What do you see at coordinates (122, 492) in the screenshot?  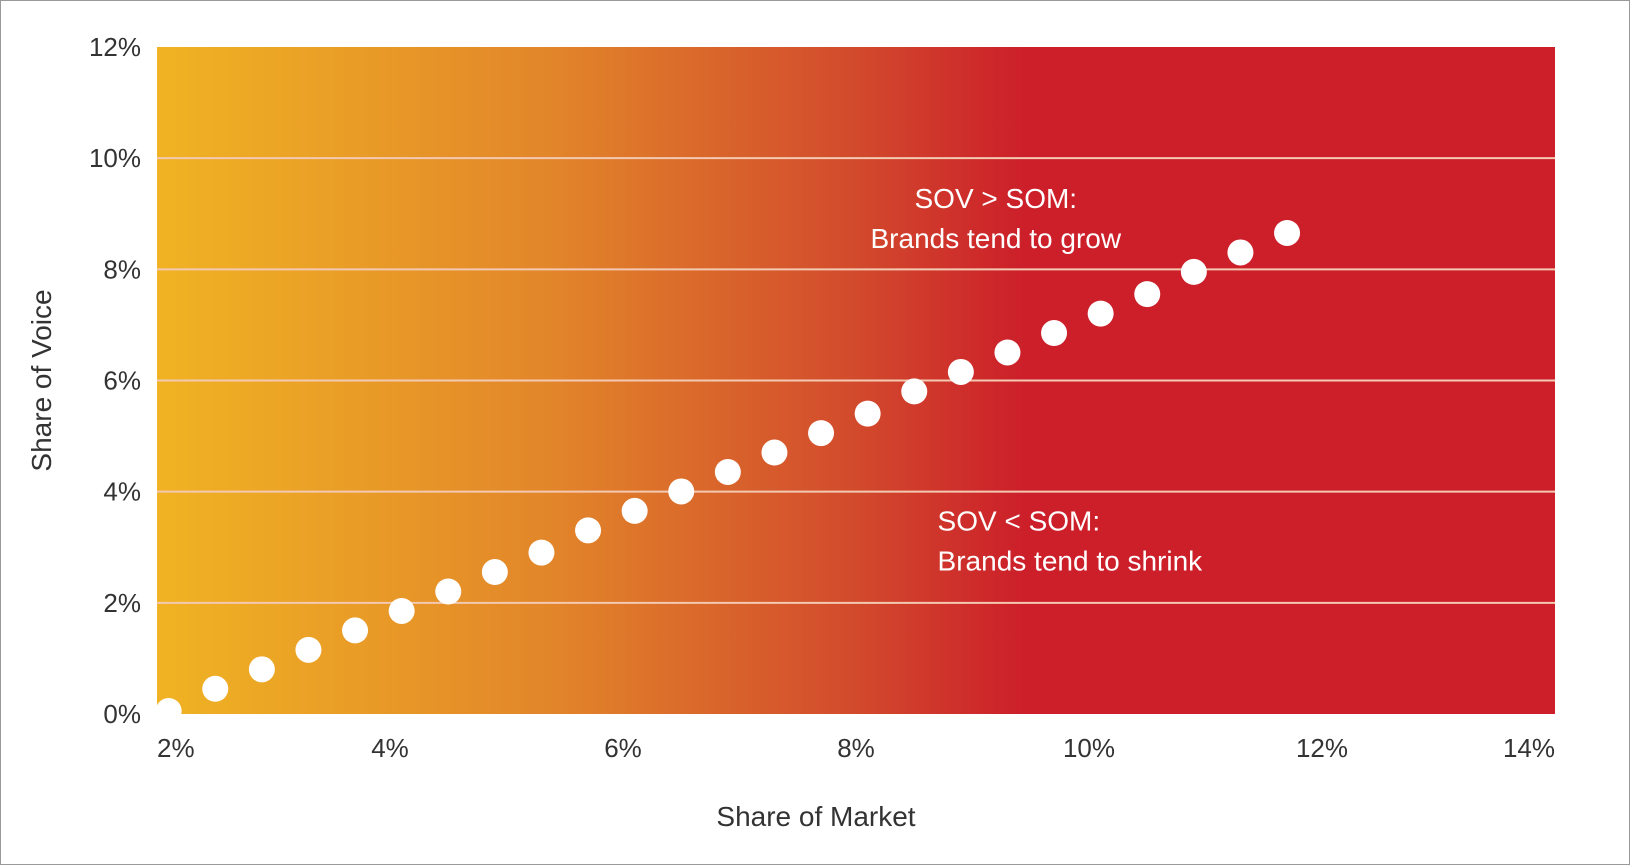 I see `y-tick-label: 4%` at bounding box center [122, 492].